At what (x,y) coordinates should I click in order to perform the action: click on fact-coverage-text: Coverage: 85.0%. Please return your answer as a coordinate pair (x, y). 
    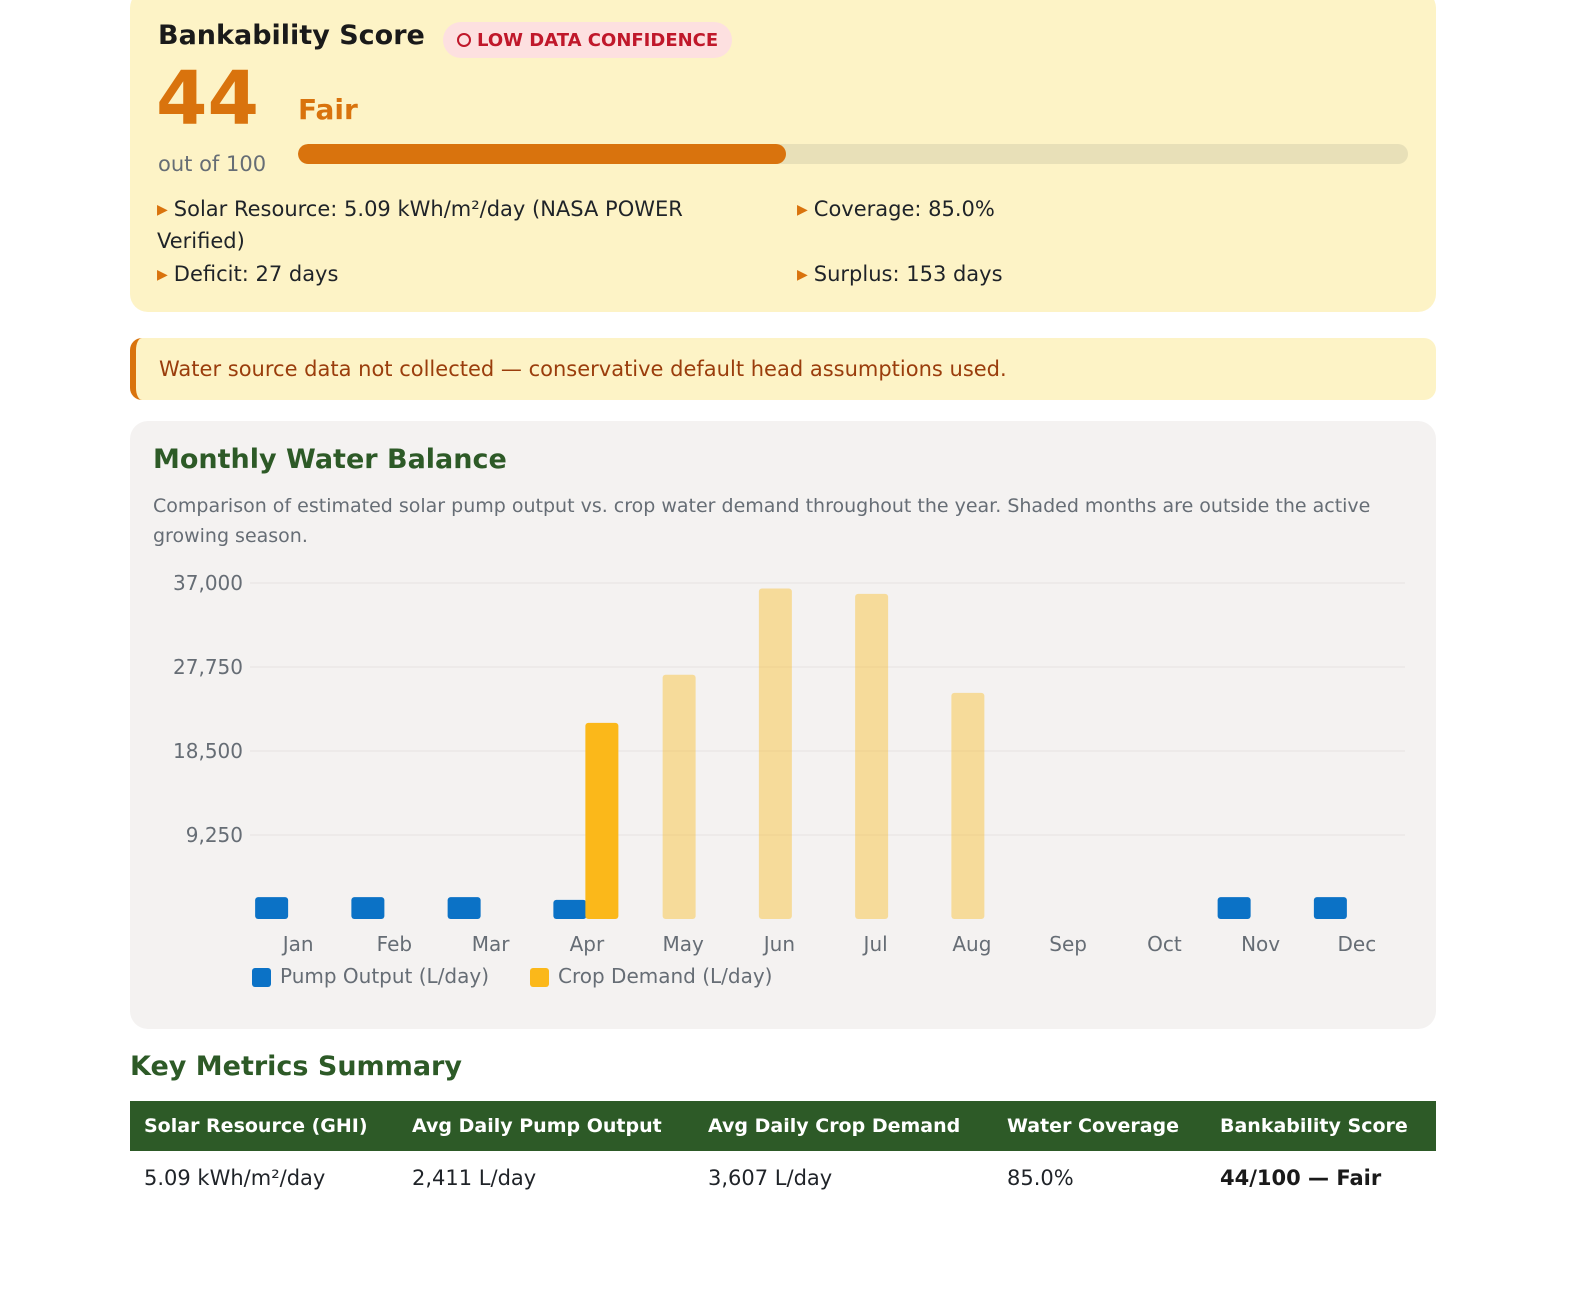
    Looking at the image, I should click on (904, 209).